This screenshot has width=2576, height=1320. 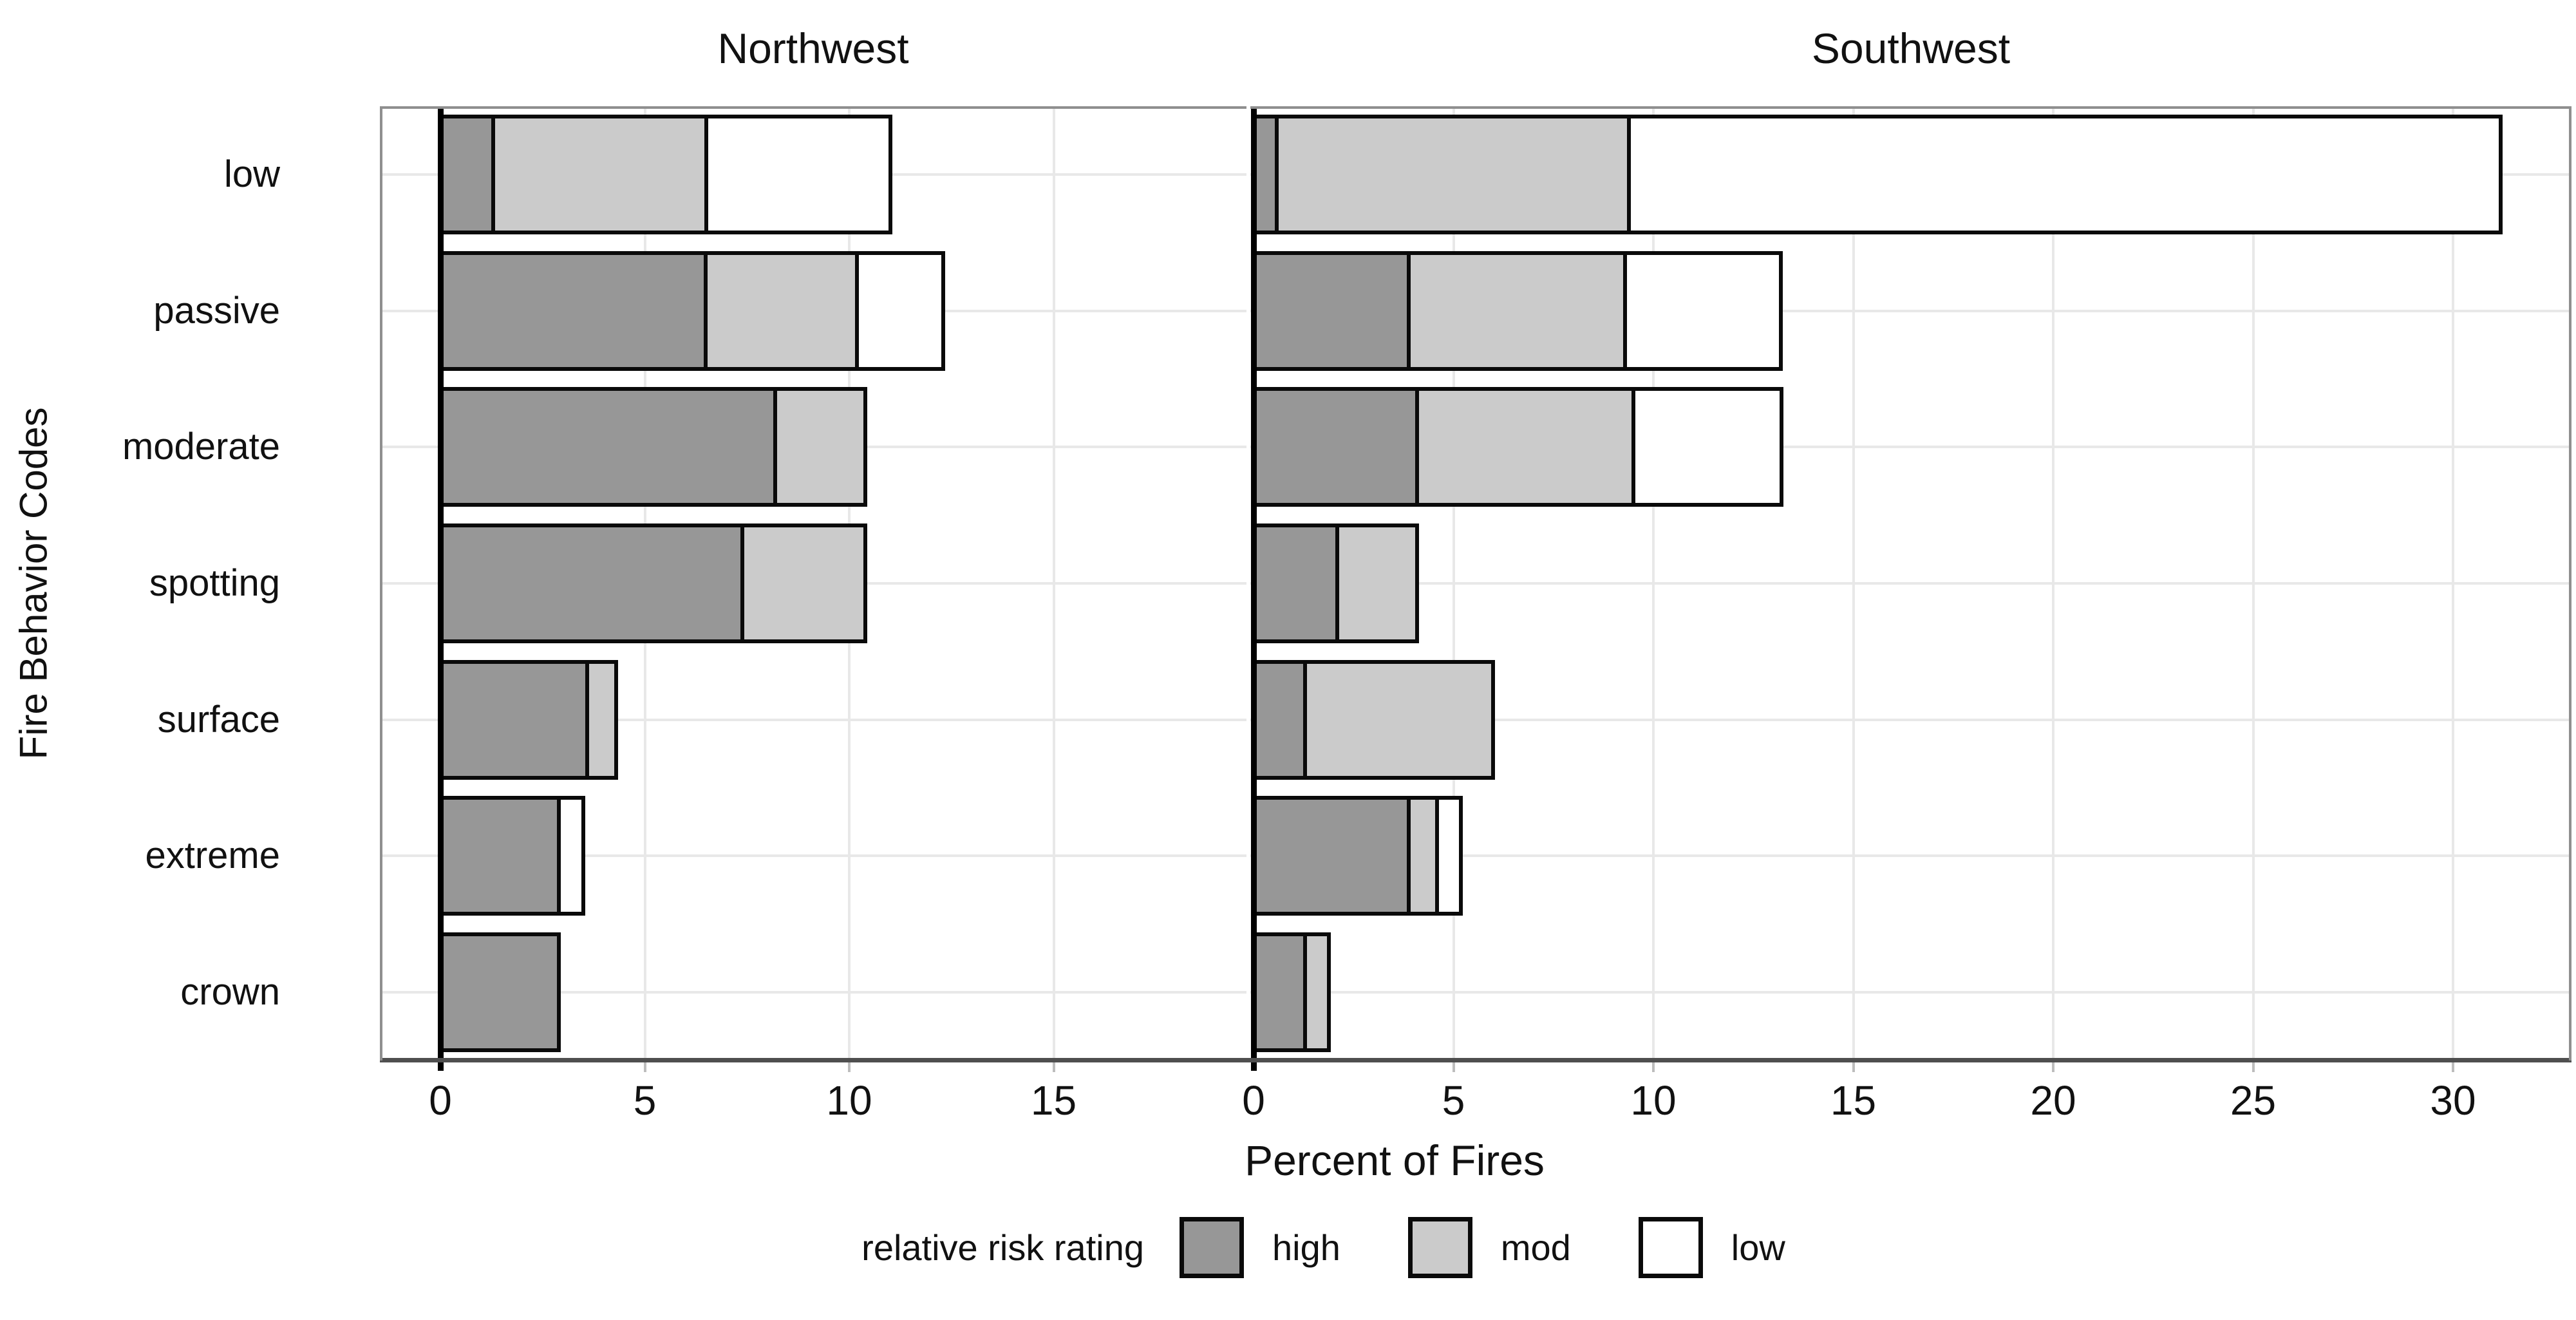 I want to click on x-tick-label: 10, so click(x=849, y=1100).